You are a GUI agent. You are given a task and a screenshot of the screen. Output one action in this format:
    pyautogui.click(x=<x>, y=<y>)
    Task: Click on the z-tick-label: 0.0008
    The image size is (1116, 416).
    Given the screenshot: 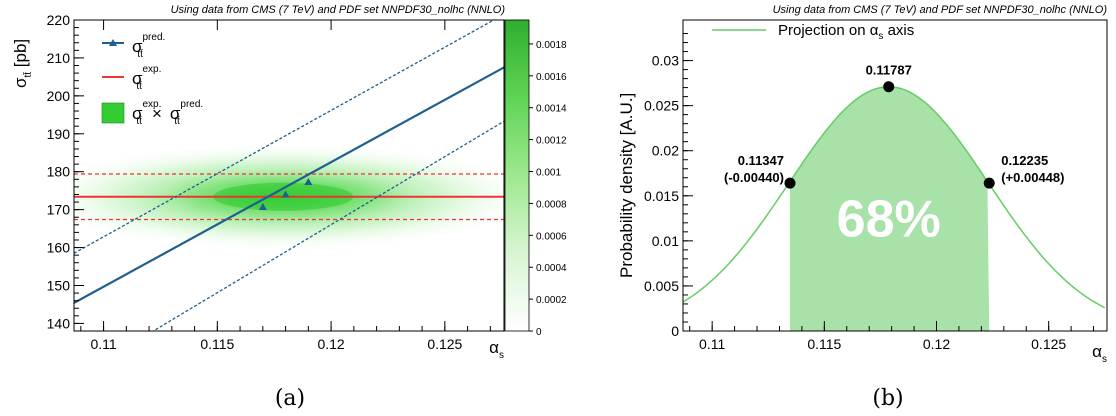 What is the action you would take?
    pyautogui.click(x=551, y=204)
    